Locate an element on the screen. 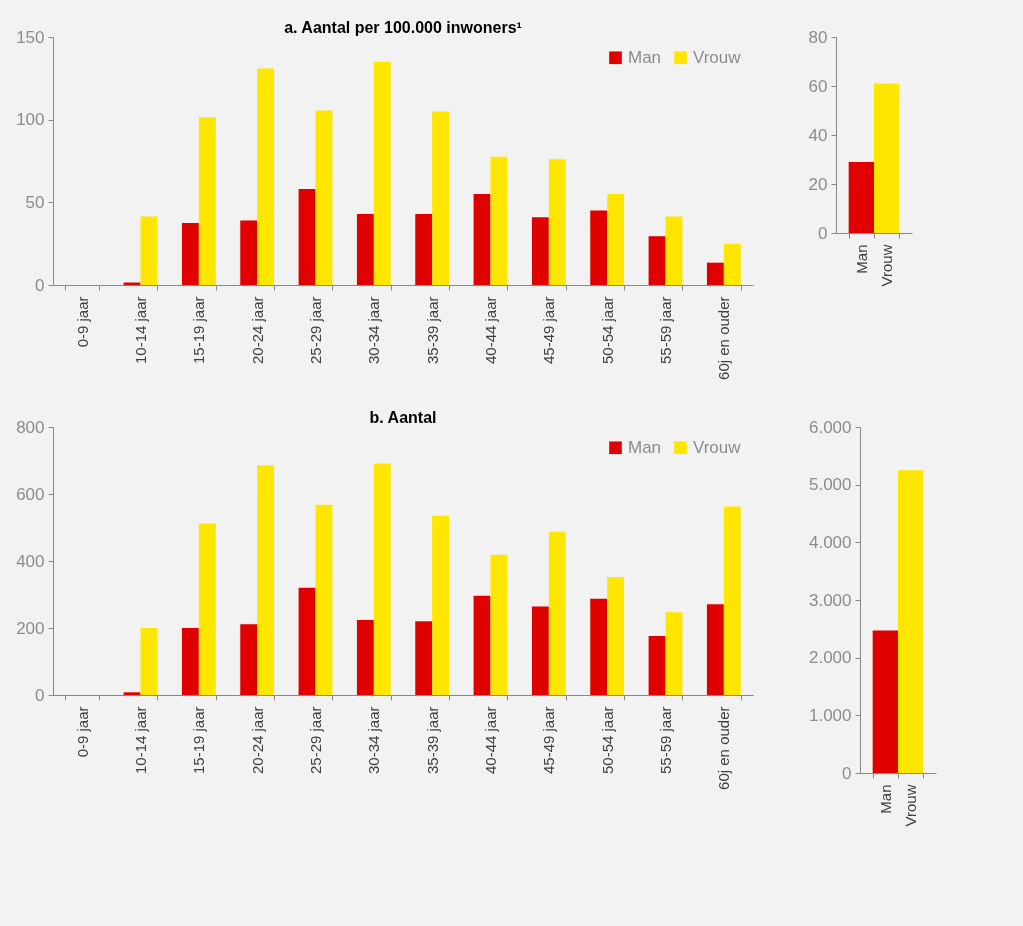 The height and width of the screenshot is (926, 1023). y-tick-label: 2.000 is located at coordinates (830, 658).